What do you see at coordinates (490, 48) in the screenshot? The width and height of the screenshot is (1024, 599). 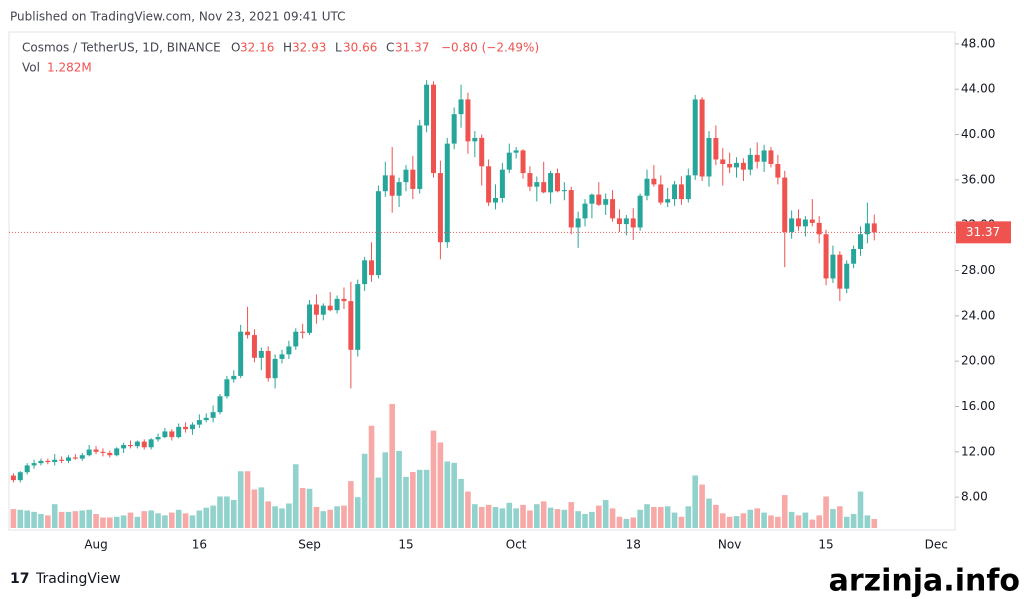 I see `change-value: −0.80 (−2.49%)` at bounding box center [490, 48].